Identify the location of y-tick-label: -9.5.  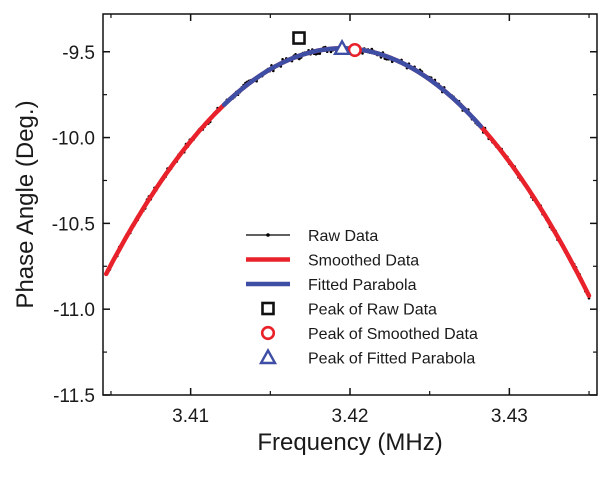
(78, 53).